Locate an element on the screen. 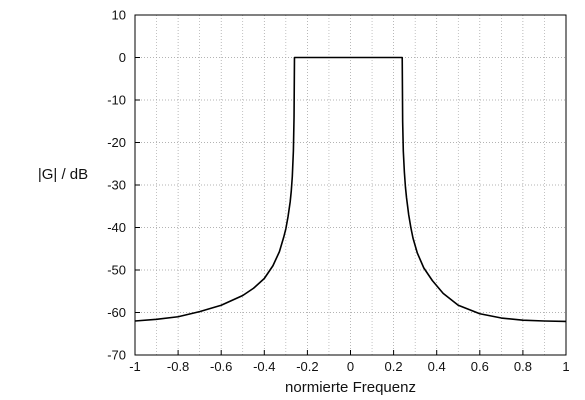 The image size is (585, 400). y-tick-label: -50 is located at coordinates (116, 270).